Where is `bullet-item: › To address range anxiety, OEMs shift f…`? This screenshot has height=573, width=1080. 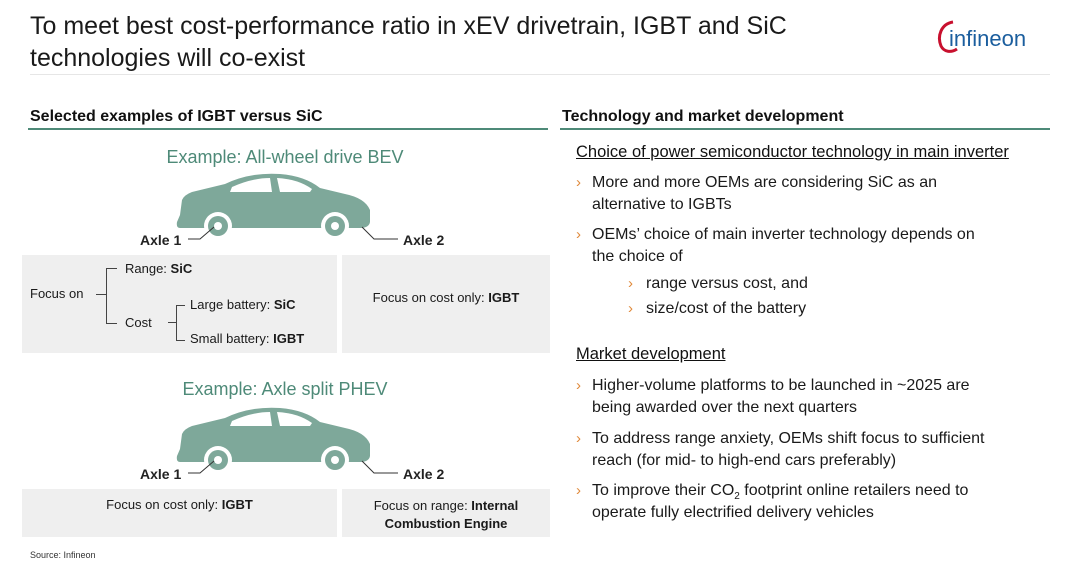
bullet-item: › To address range anxiety, OEMs shift f… is located at coordinates (780, 438).